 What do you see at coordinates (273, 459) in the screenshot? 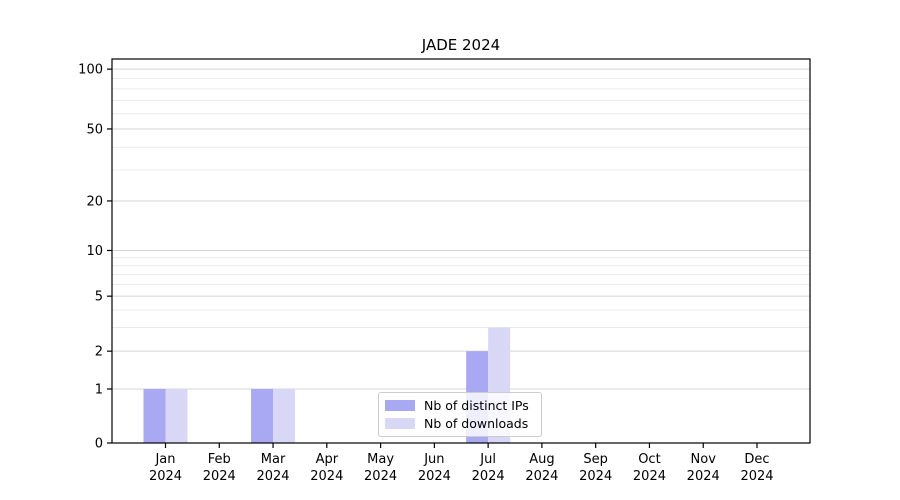
I see `x-tick-label-month: Mar` at bounding box center [273, 459].